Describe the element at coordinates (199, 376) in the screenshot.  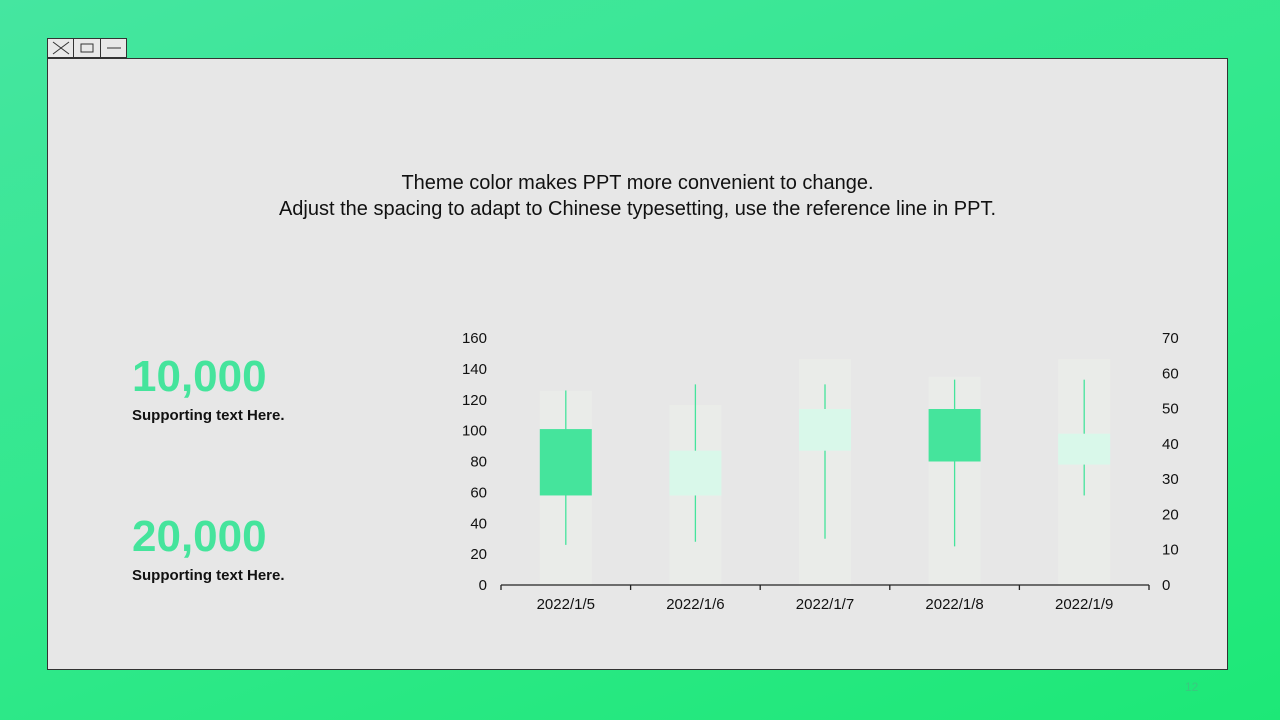
I see `stat-value: 10,000` at that location.